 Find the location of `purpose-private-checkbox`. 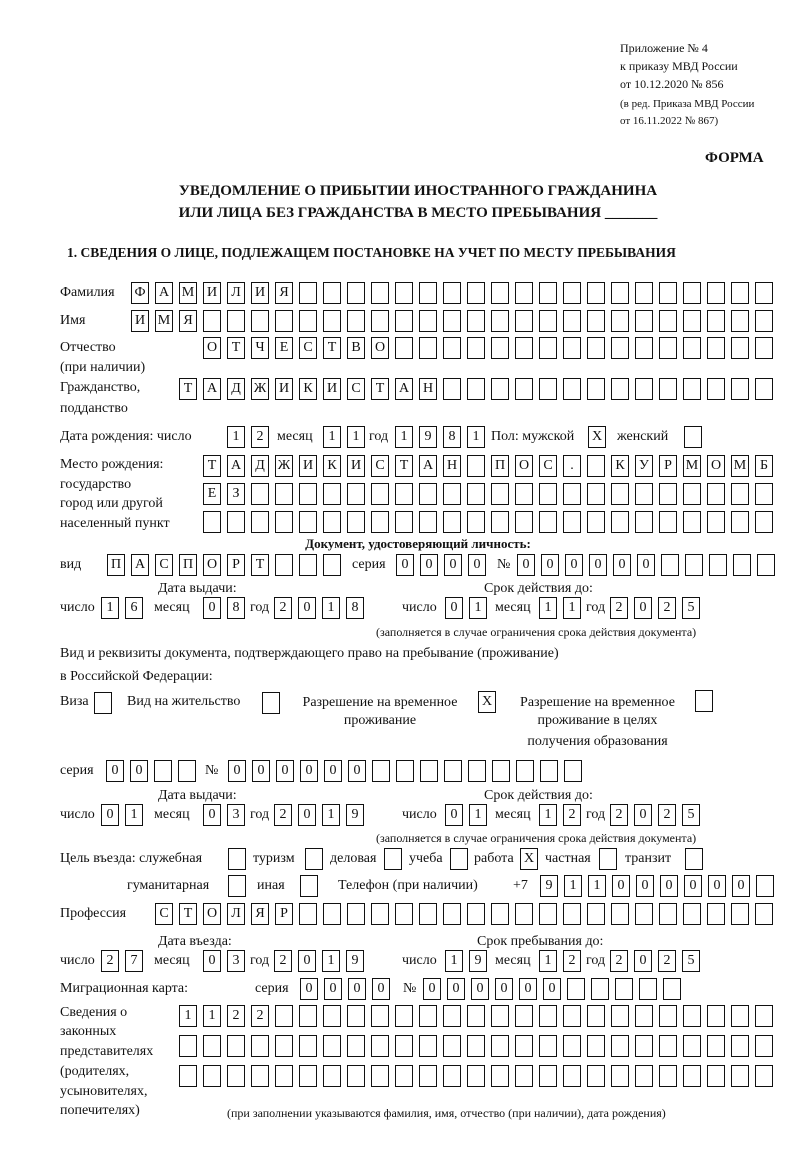

purpose-private-checkbox is located at coordinates (608, 859).